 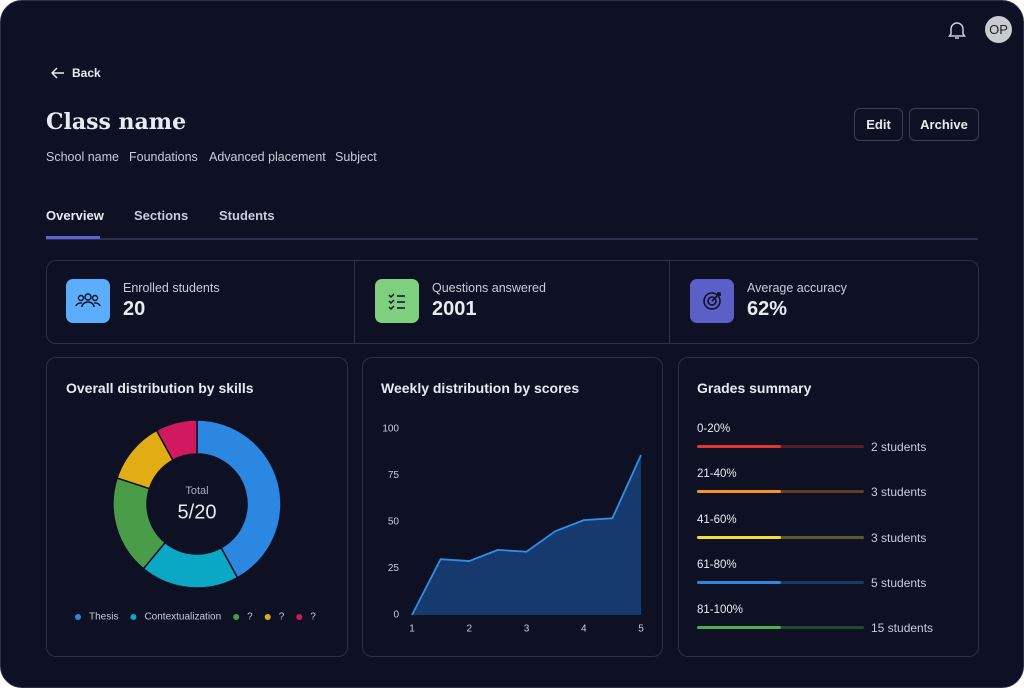 What do you see at coordinates (714, 429) in the screenshot?
I see `grade-range: 0-20%` at bounding box center [714, 429].